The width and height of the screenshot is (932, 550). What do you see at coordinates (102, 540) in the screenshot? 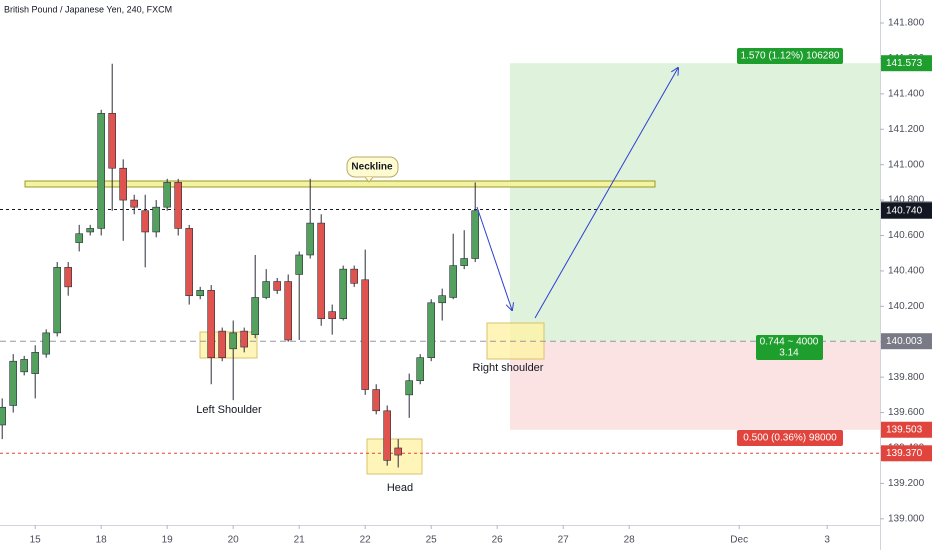
I see `x-tick-label: 18` at bounding box center [102, 540].